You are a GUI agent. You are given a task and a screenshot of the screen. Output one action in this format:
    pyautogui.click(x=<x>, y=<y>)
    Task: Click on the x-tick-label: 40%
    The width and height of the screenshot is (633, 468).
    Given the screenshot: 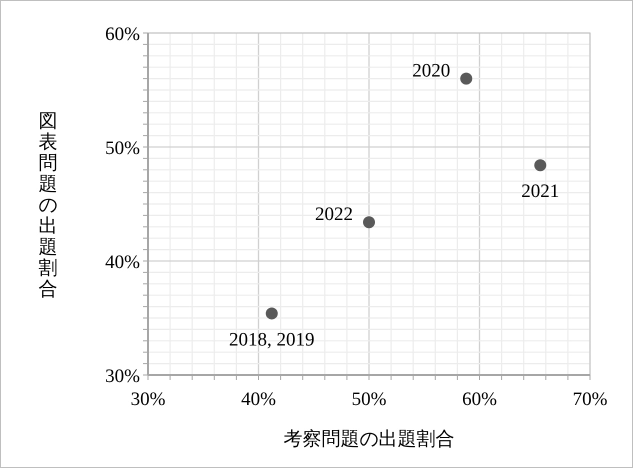 What is the action you would take?
    pyautogui.click(x=258, y=399)
    